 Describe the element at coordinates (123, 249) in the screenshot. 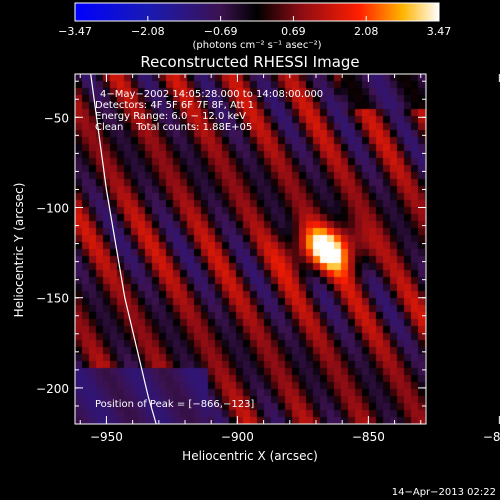

I see `solar-limb-curve` at that location.